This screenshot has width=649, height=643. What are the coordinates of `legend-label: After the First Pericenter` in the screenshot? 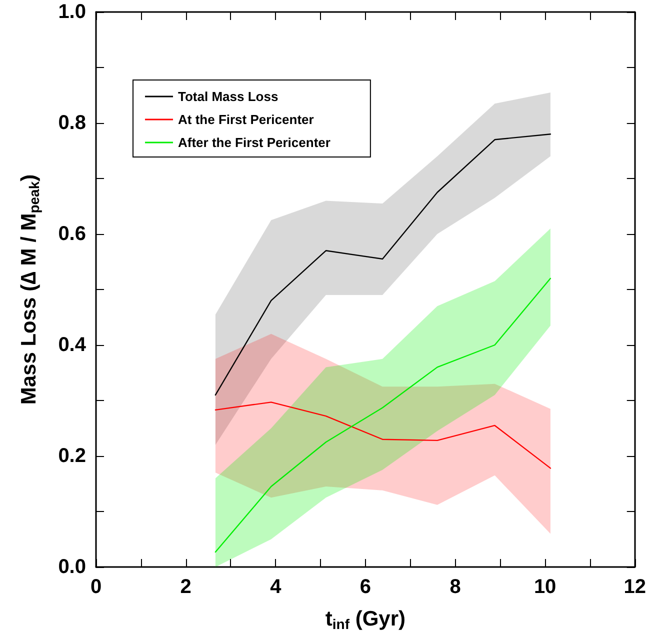 It's located at (254, 142).